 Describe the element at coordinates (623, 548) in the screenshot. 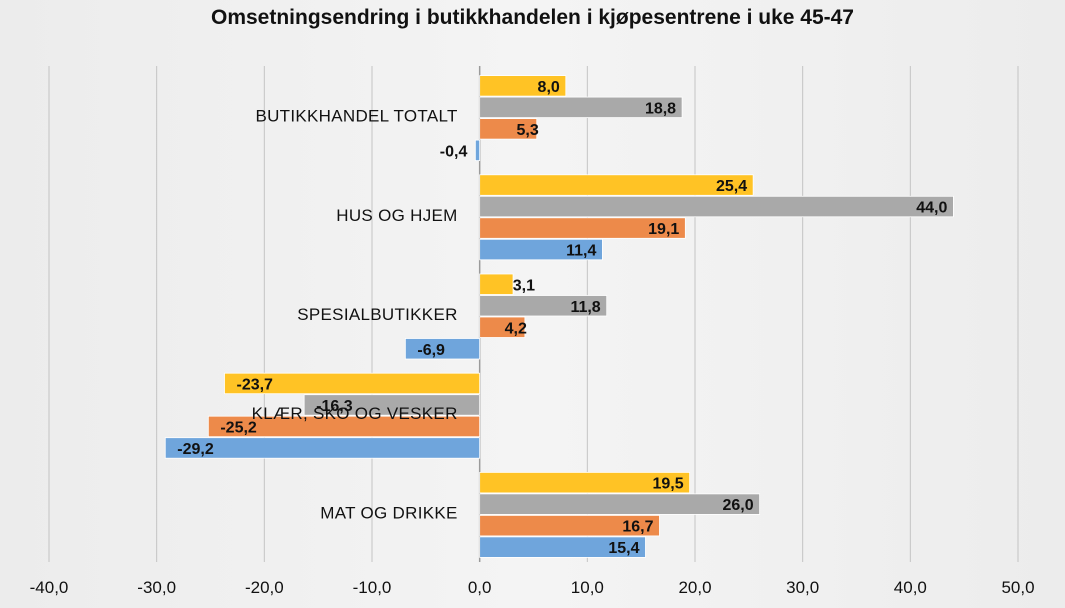

I see `data-label: 15,4` at that location.